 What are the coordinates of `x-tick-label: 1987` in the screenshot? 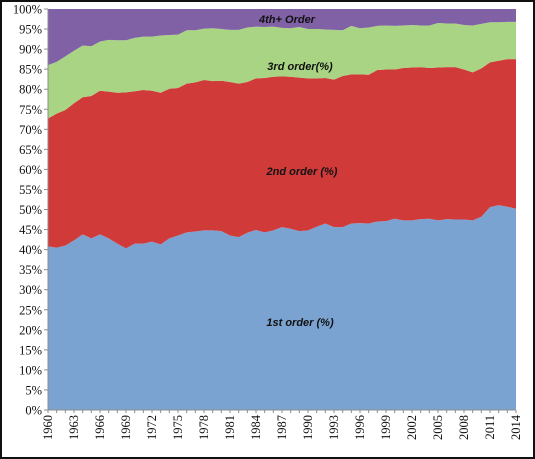 It's located at (282, 427).